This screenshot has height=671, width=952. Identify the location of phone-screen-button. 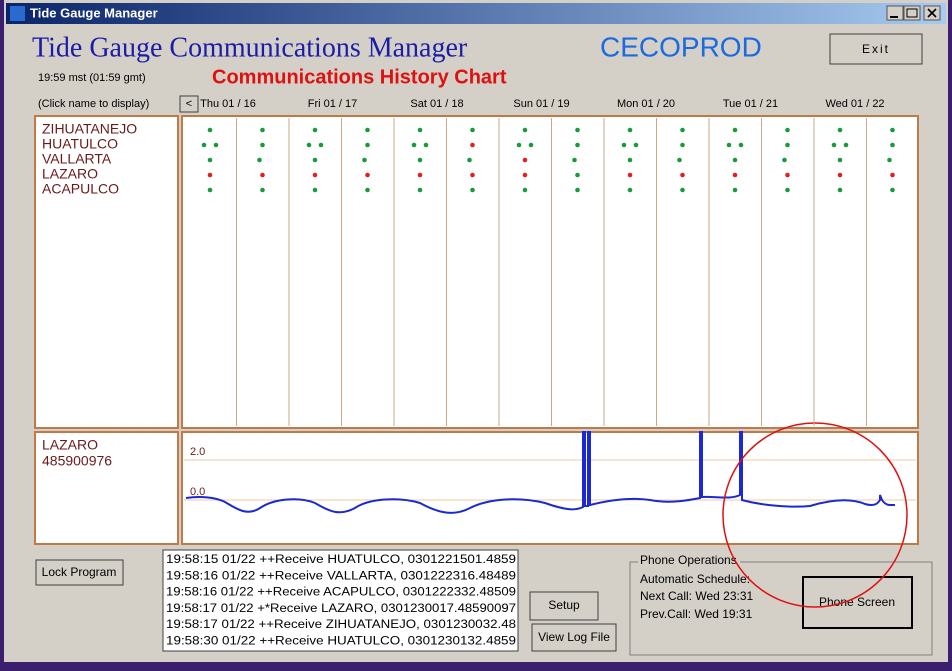
(857, 602).